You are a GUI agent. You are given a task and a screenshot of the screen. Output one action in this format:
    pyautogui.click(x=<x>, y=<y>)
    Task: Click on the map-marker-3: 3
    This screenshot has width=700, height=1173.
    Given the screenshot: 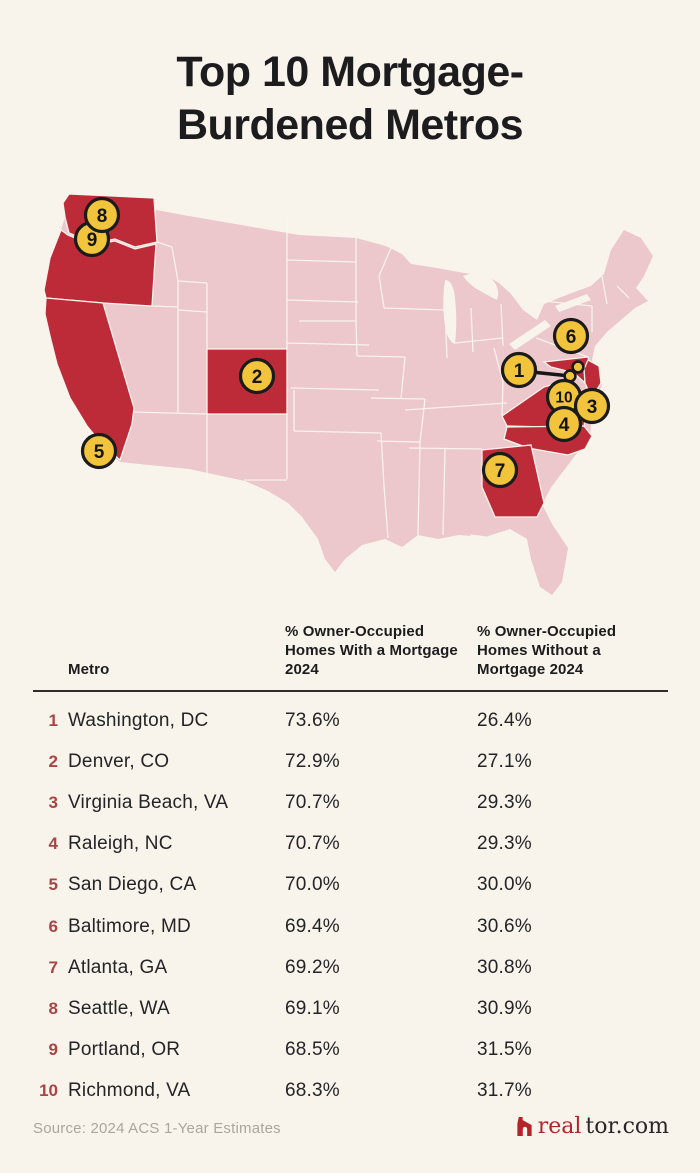 What is the action you would take?
    pyautogui.click(x=592, y=406)
    